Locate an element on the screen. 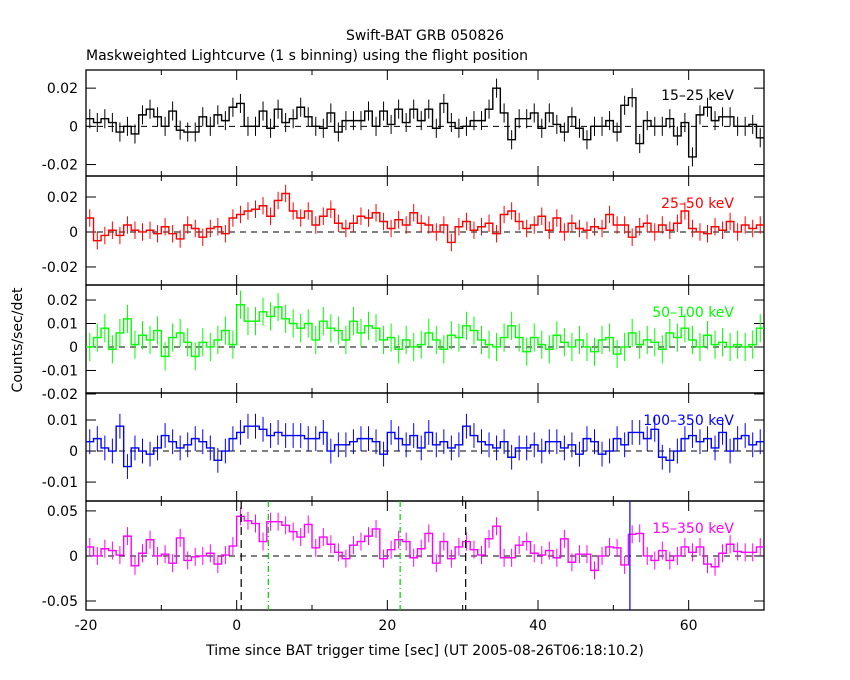 The height and width of the screenshot is (680, 850). panel-4: 0.05 0 -0.05 15–350 keV is located at coordinates (403, 555).